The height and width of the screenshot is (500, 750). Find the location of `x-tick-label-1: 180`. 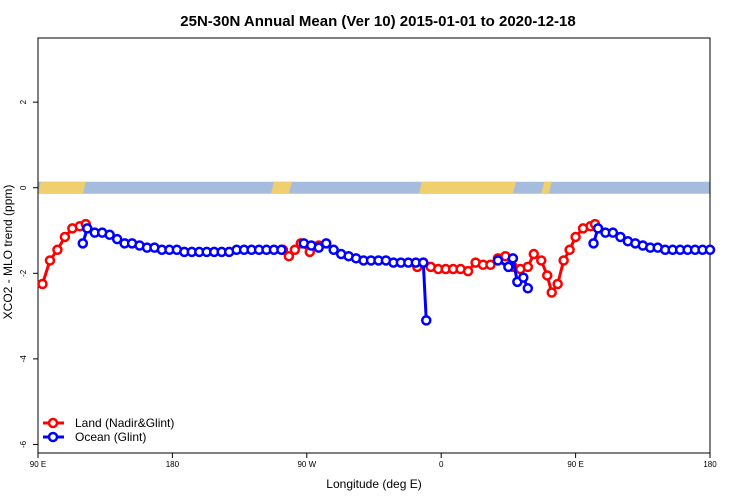

x-tick-label-1: 180 is located at coordinates (173, 464).